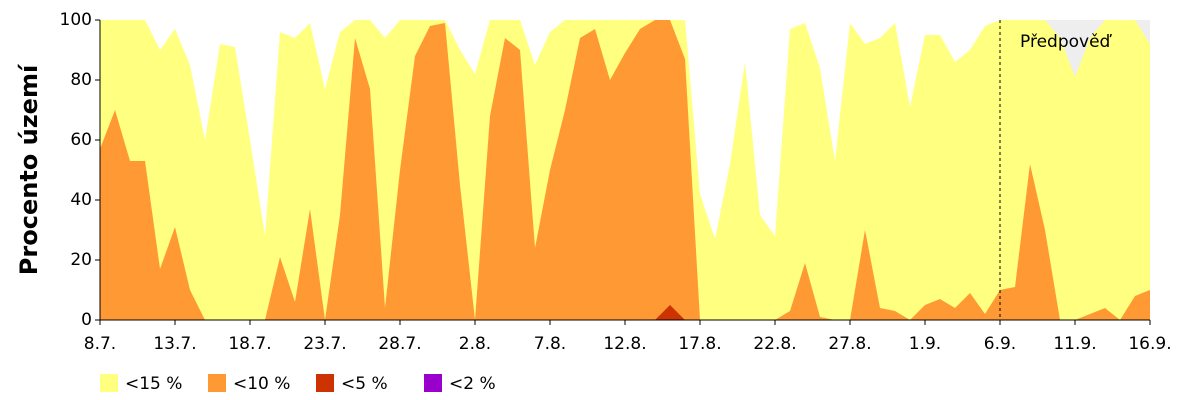 Image resolution: width=1200 pixels, height=400 pixels. I want to click on legend-label: <2 %, so click(472, 384).